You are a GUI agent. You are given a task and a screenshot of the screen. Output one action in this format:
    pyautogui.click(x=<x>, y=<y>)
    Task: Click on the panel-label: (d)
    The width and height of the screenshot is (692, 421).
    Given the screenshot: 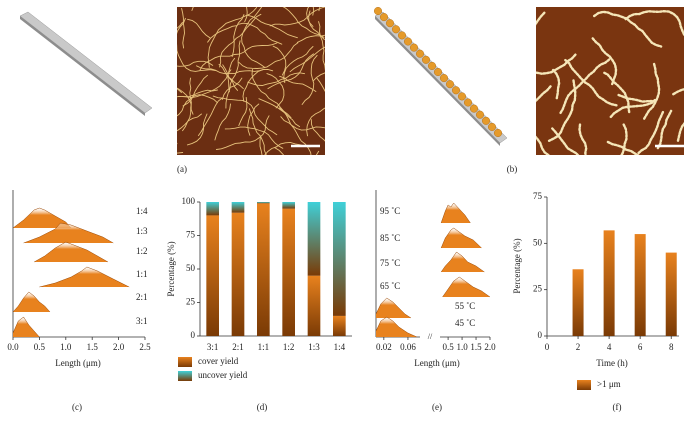 What is the action you would take?
    pyautogui.click(x=262, y=407)
    